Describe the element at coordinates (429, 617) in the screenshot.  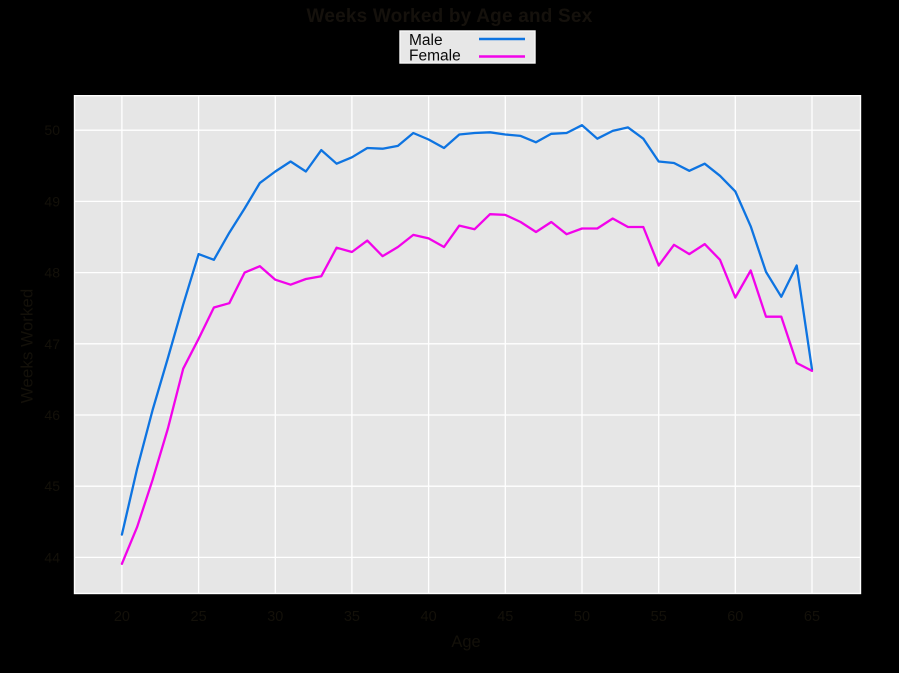
I see `svg-text: 40` at that location.